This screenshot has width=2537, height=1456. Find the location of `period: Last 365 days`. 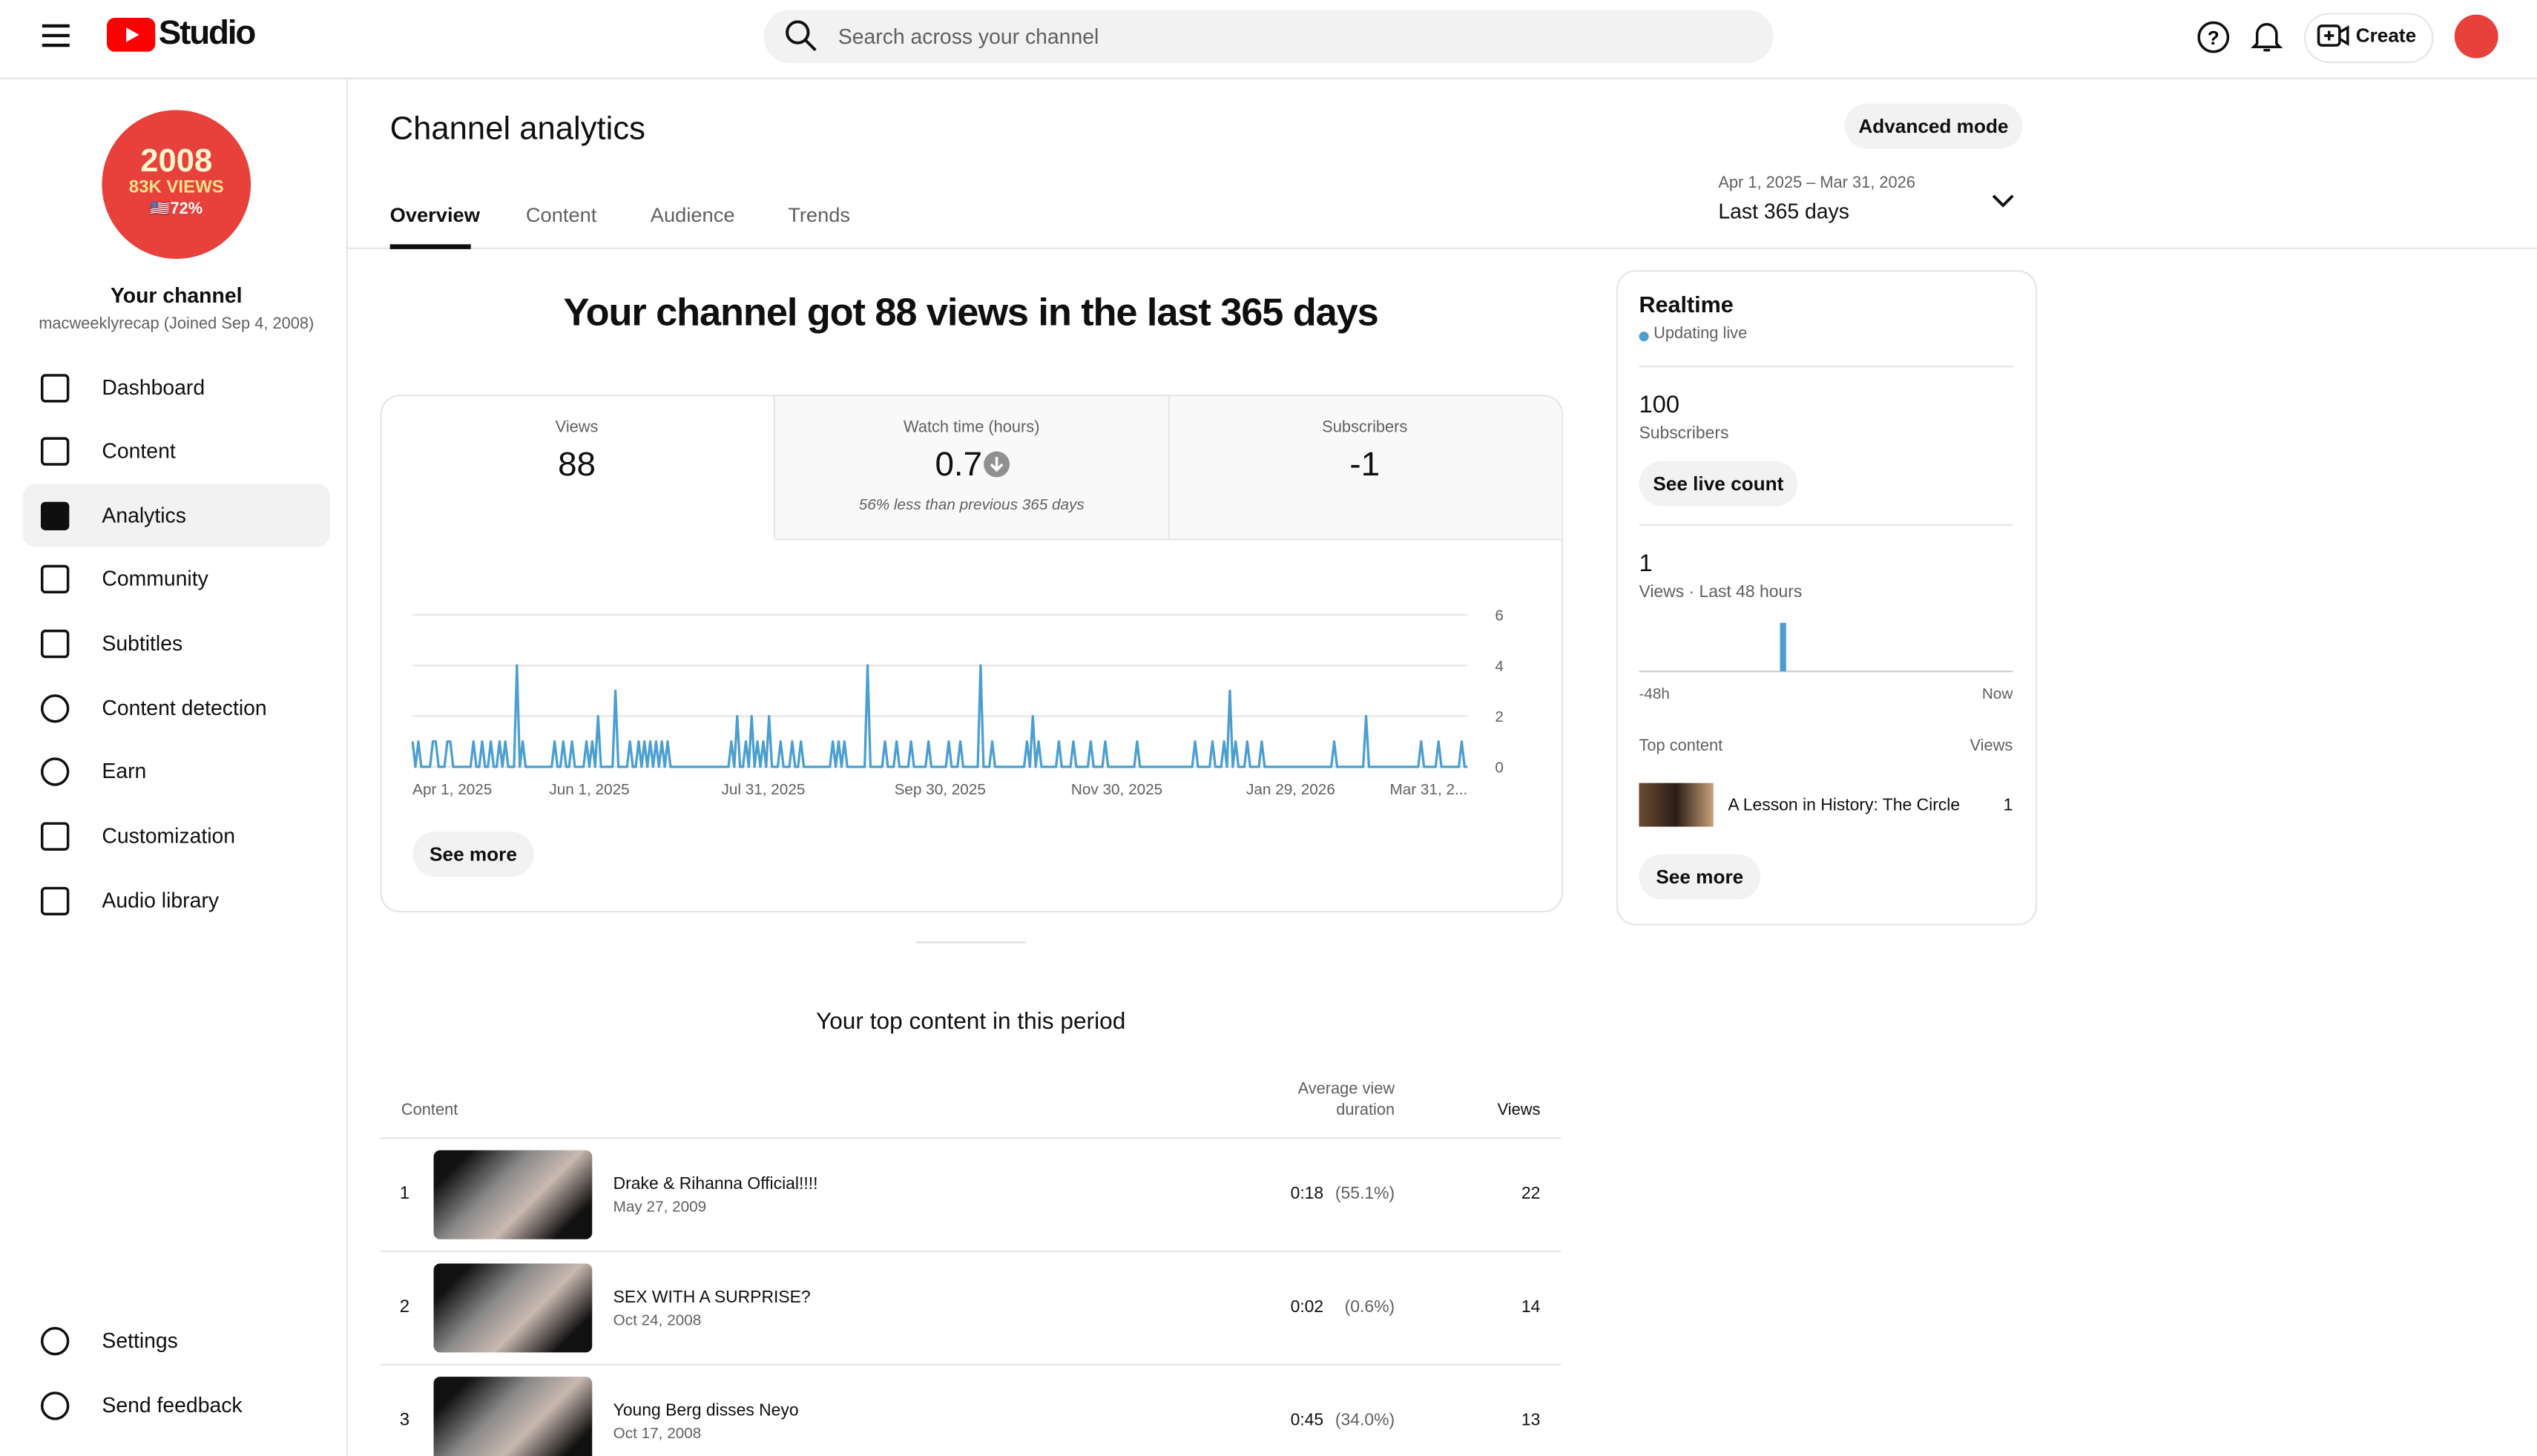

period: Last 365 days is located at coordinates (1783, 211).